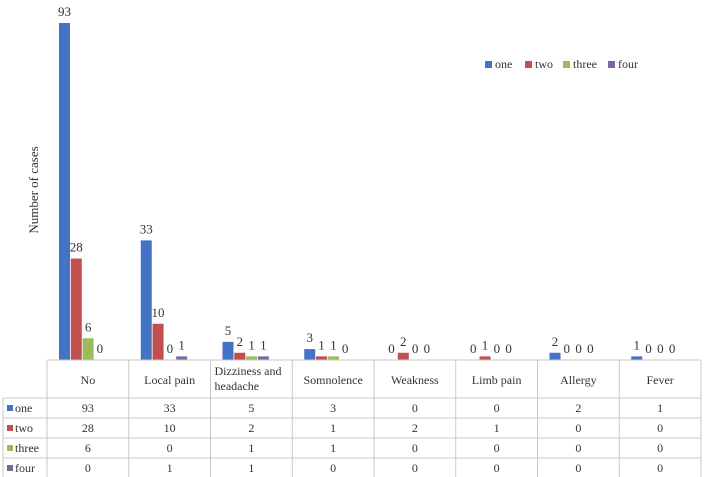 This screenshot has width=705, height=477. What do you see at coordinates (251, 408) in the screenshot?
I see `table-cell-one-dizziness-and-headache: 5` at bounding box center [251, 408].